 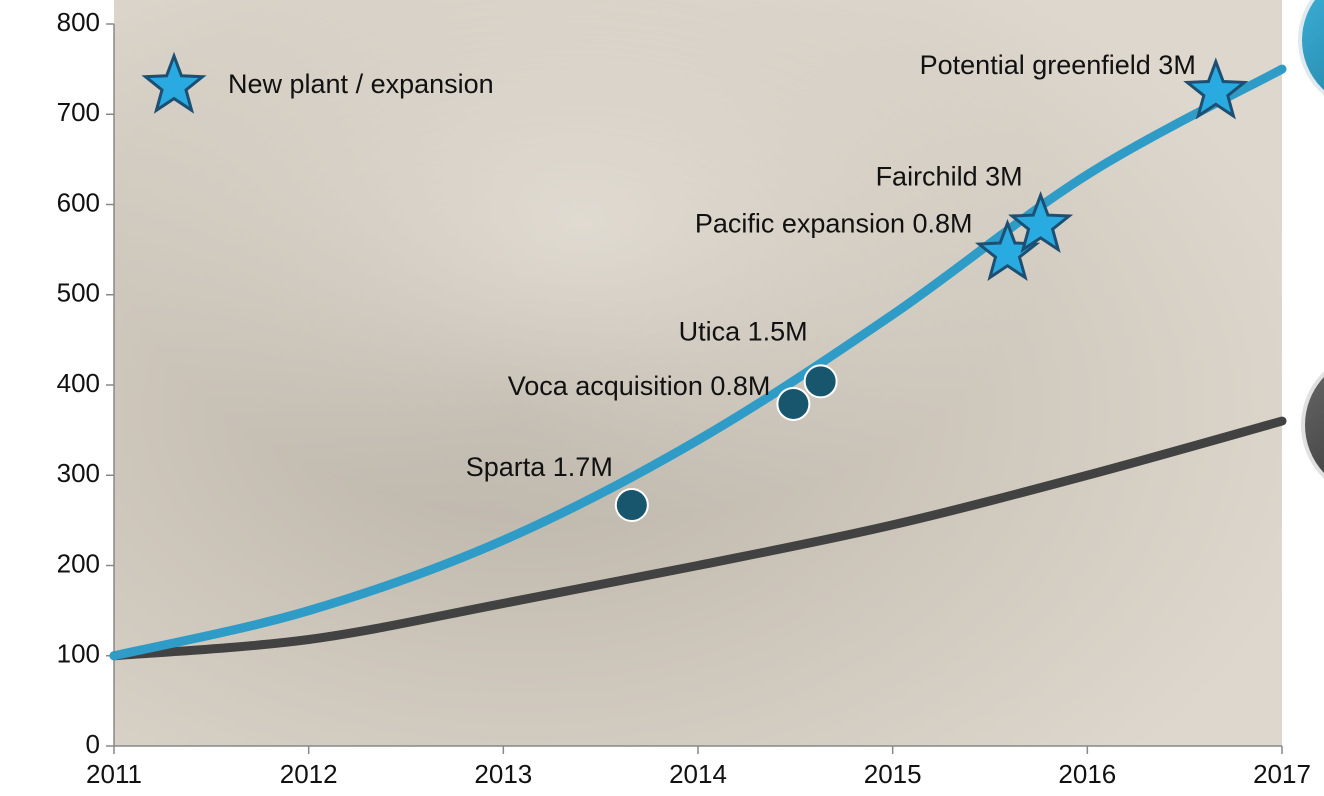 What do you see at coordinates (743, 332) in the screenshot?
I see `marker-label: Utica 1.5M` at bounding box center [743, 332].